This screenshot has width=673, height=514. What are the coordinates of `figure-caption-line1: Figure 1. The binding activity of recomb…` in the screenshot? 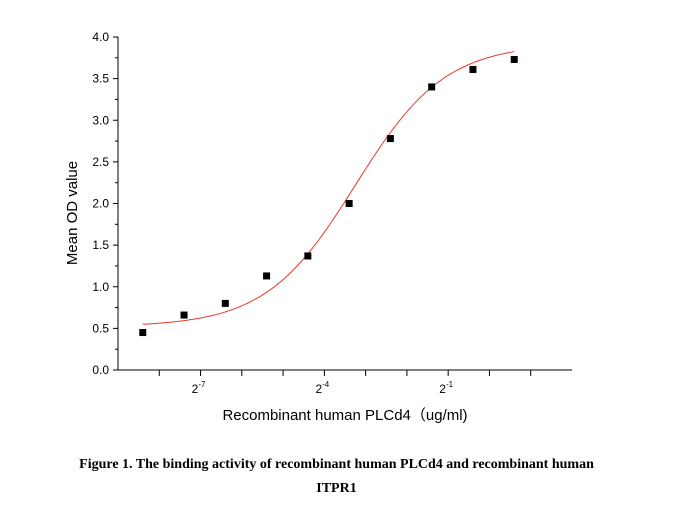 It's located at (336, 464).